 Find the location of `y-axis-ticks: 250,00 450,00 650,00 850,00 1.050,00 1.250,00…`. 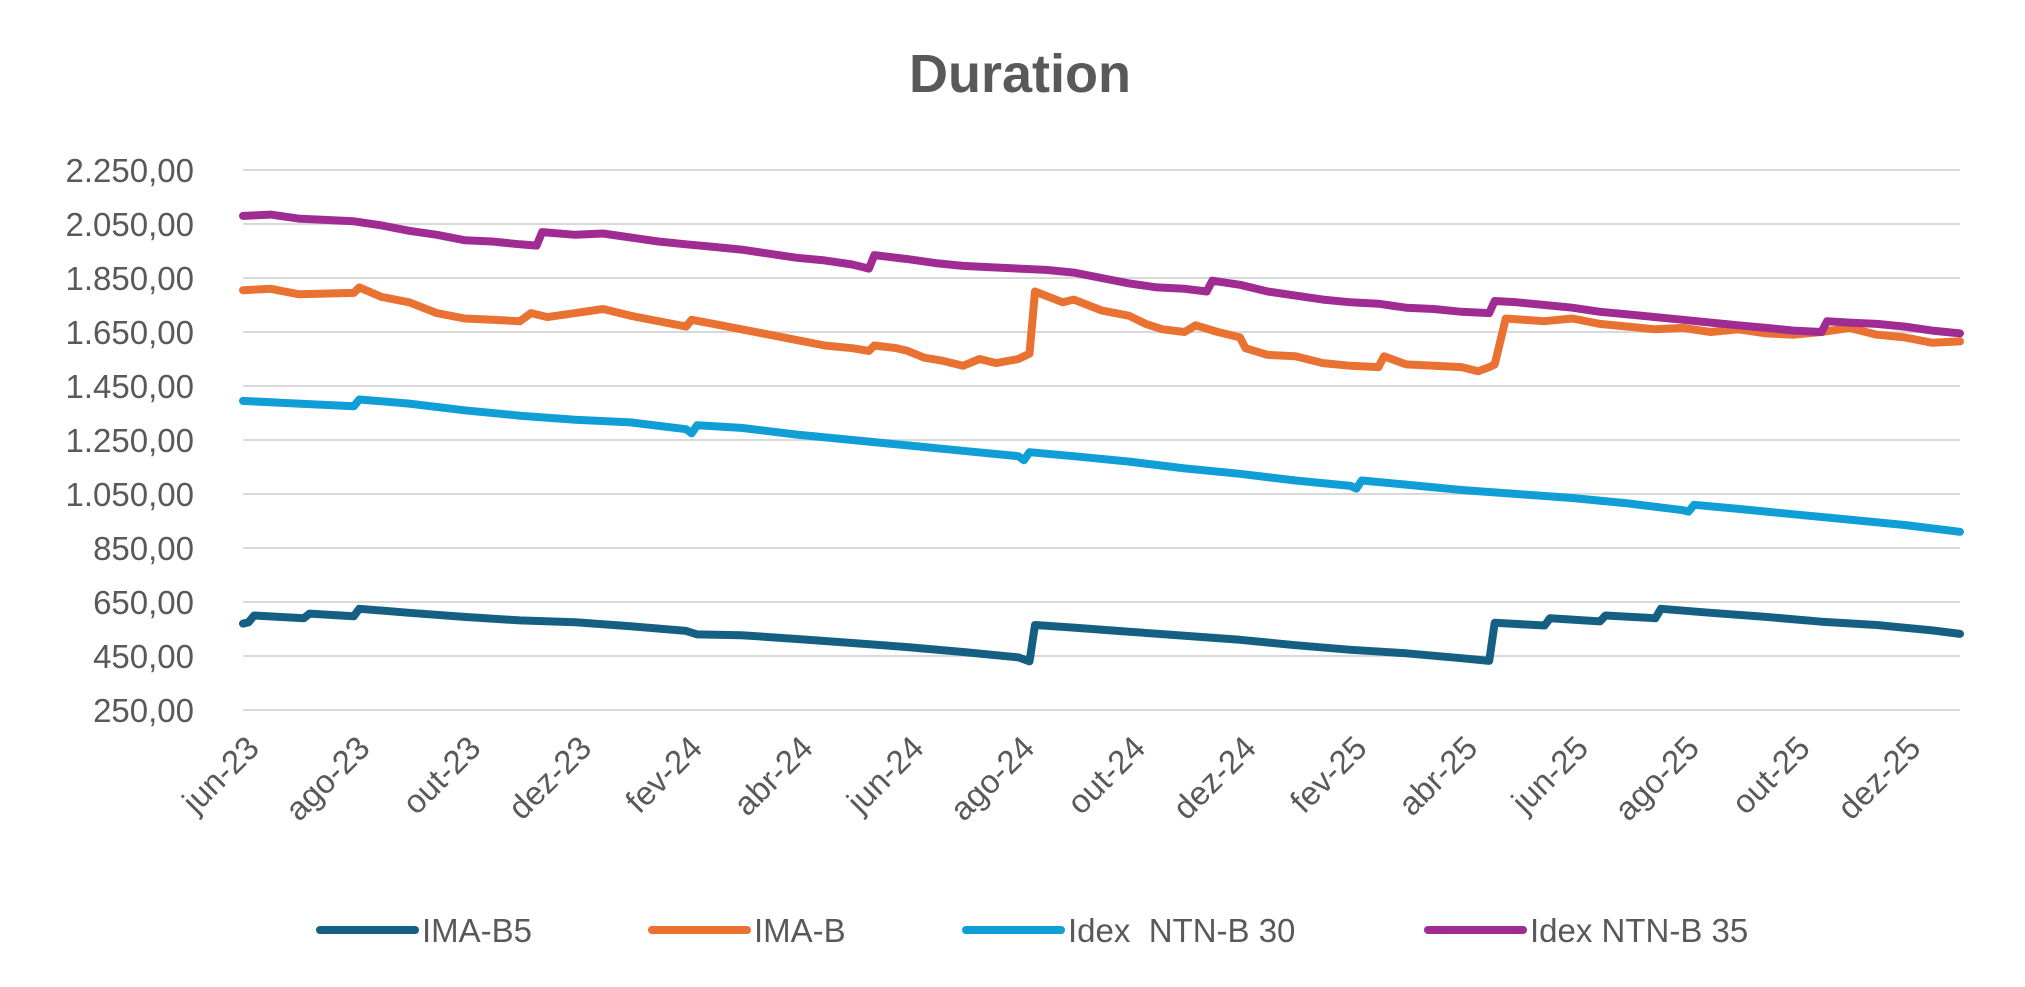

y-axis-ticks: 250,00 450,00 650,00 850,00 1.050,00 1.250,00… is located at coordinates (130, 440).